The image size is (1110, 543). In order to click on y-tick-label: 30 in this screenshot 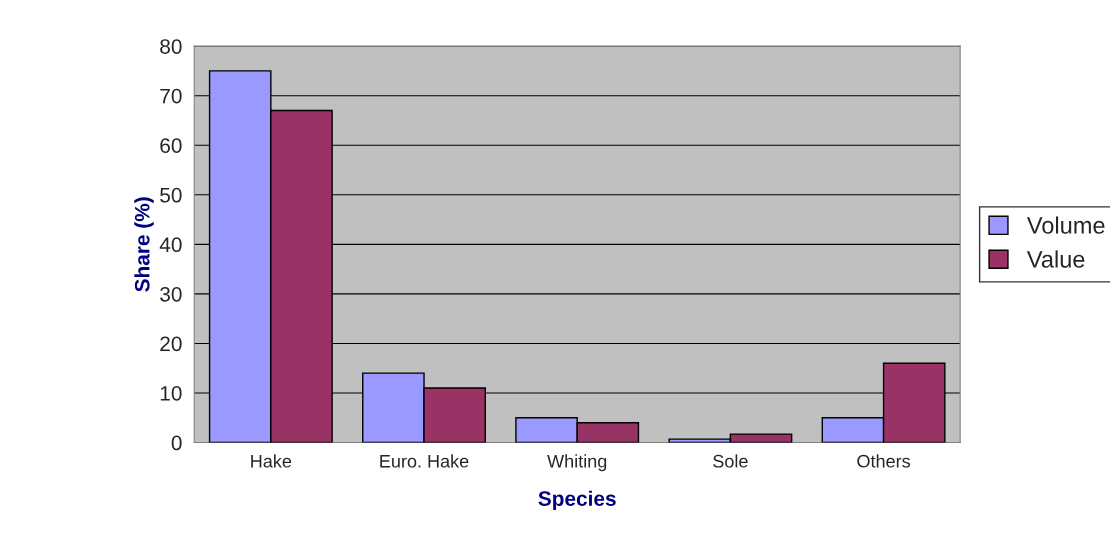, I will do `click(171, 294)`.